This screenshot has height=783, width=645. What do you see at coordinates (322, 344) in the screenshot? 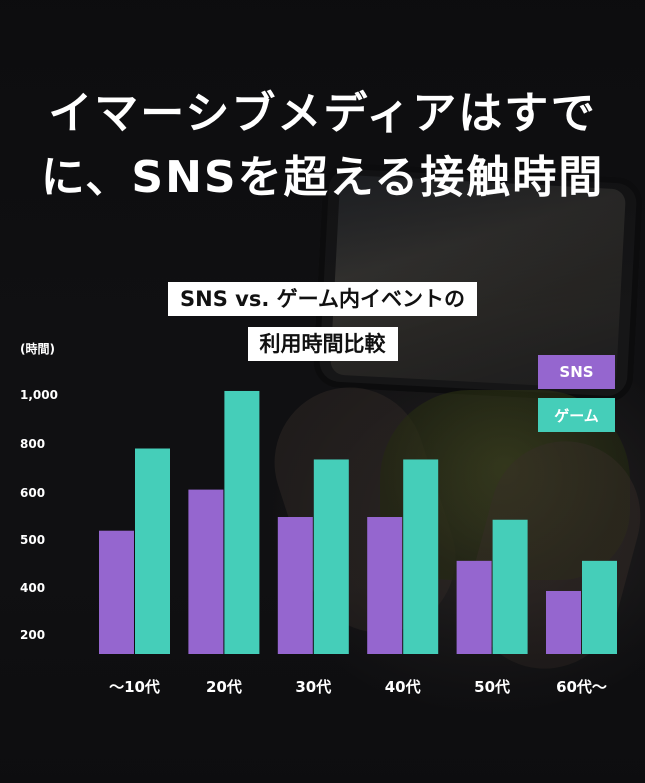
I see `chart-title-line-2: 利用時間比較` at bounding box center [322, 344].